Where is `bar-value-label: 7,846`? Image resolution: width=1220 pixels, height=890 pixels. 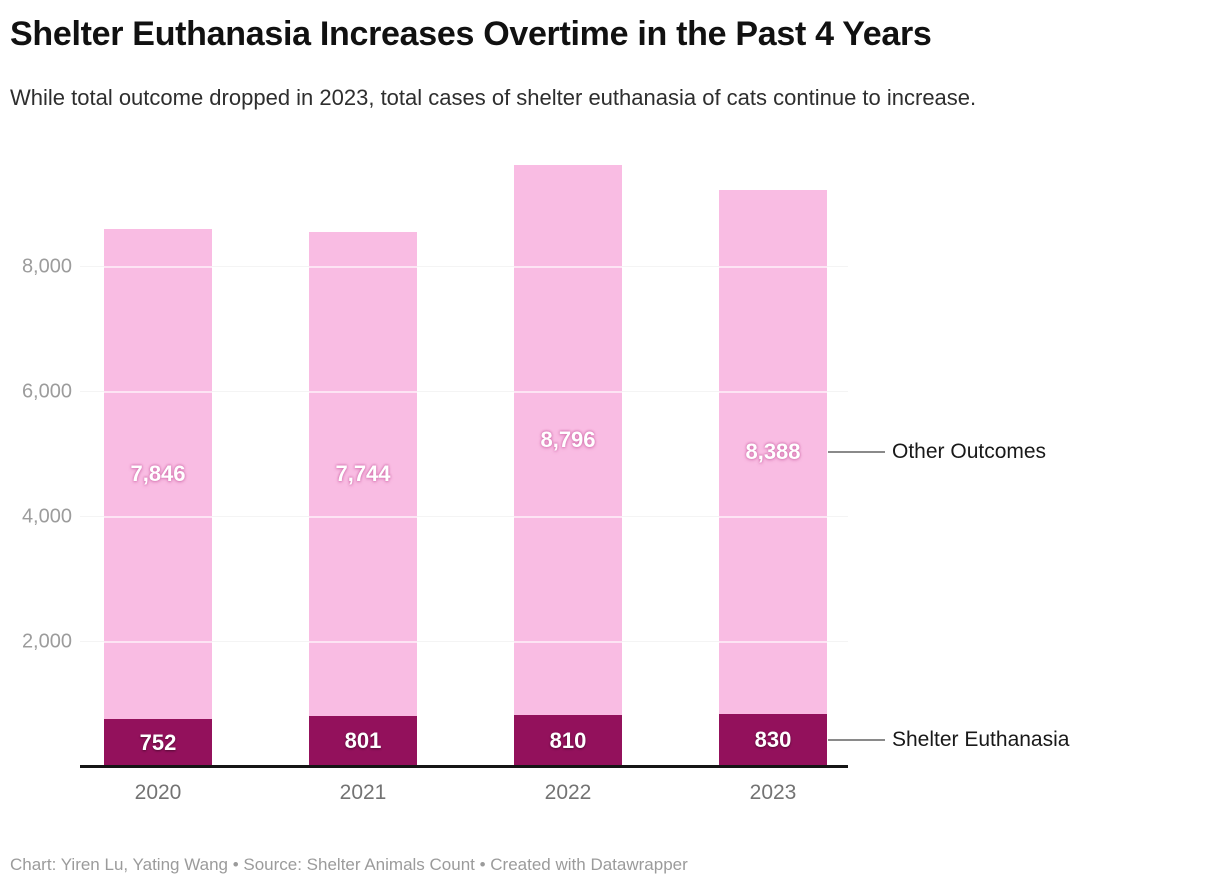 bar-value-label: 7,846 is located at coordinates (158, 473).